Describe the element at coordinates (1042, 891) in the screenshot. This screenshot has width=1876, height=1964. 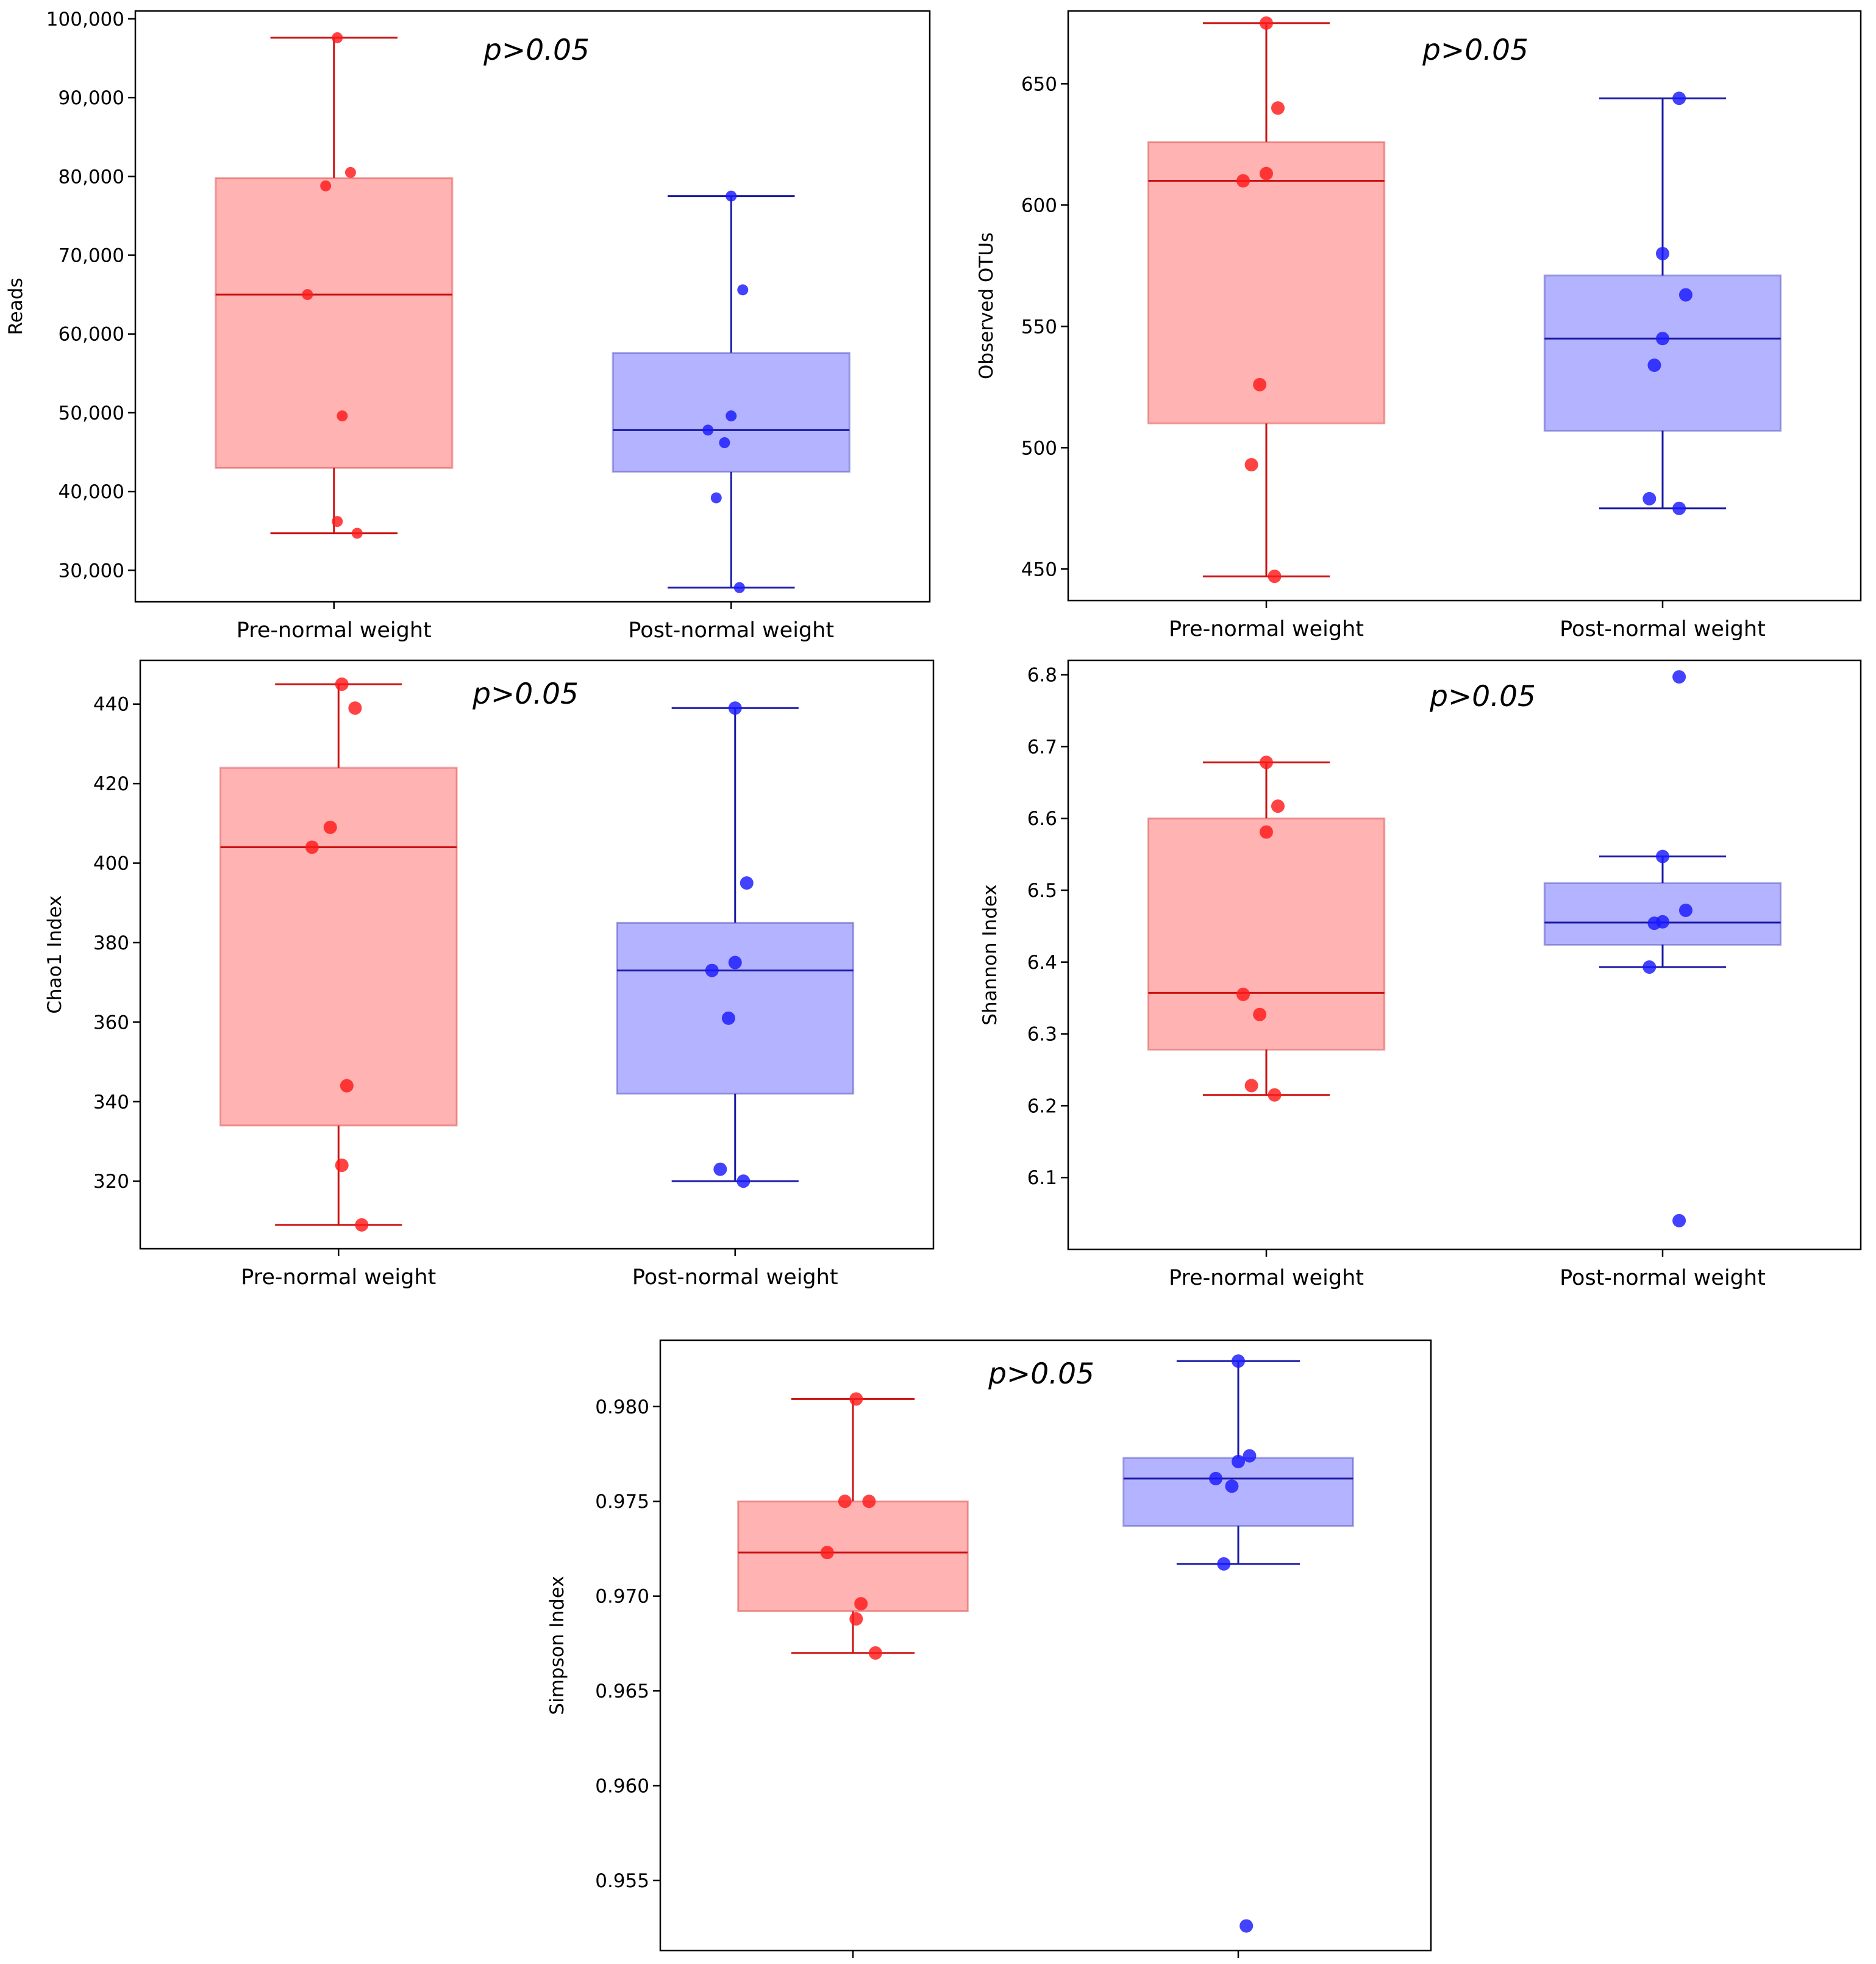
I see `y-tick-label: 6.5` at that location.